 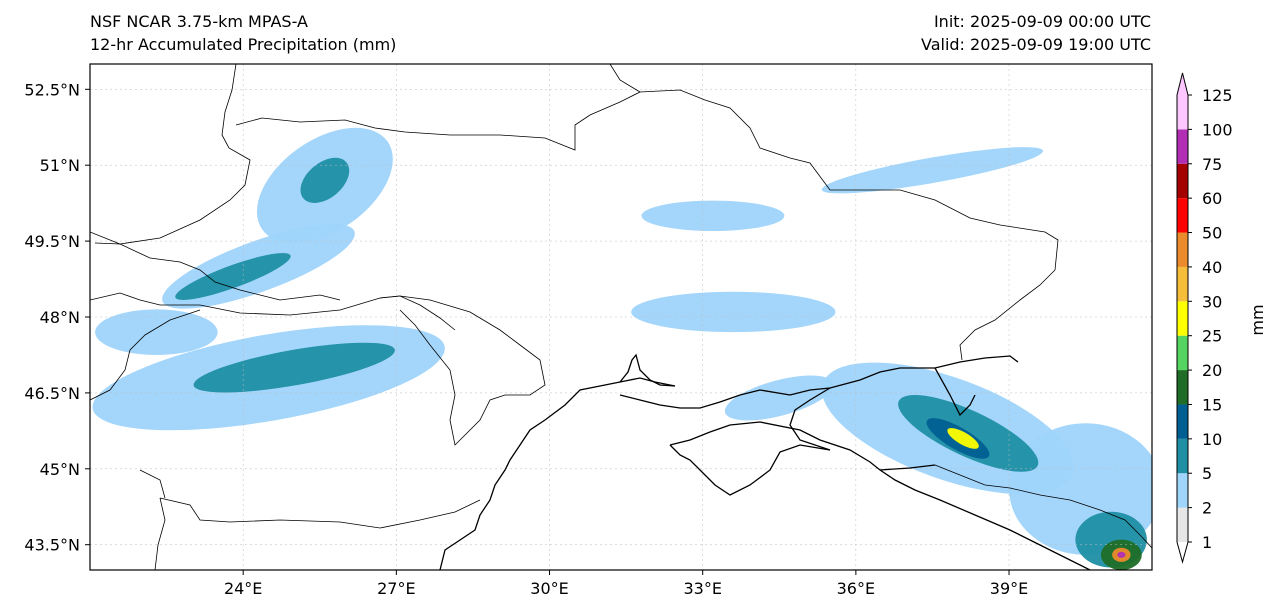 What do you see at coordinates (1207, 473) in the screenshot?
I see `colorbar-tick-label: 5` at bounding box center [1207, 473].